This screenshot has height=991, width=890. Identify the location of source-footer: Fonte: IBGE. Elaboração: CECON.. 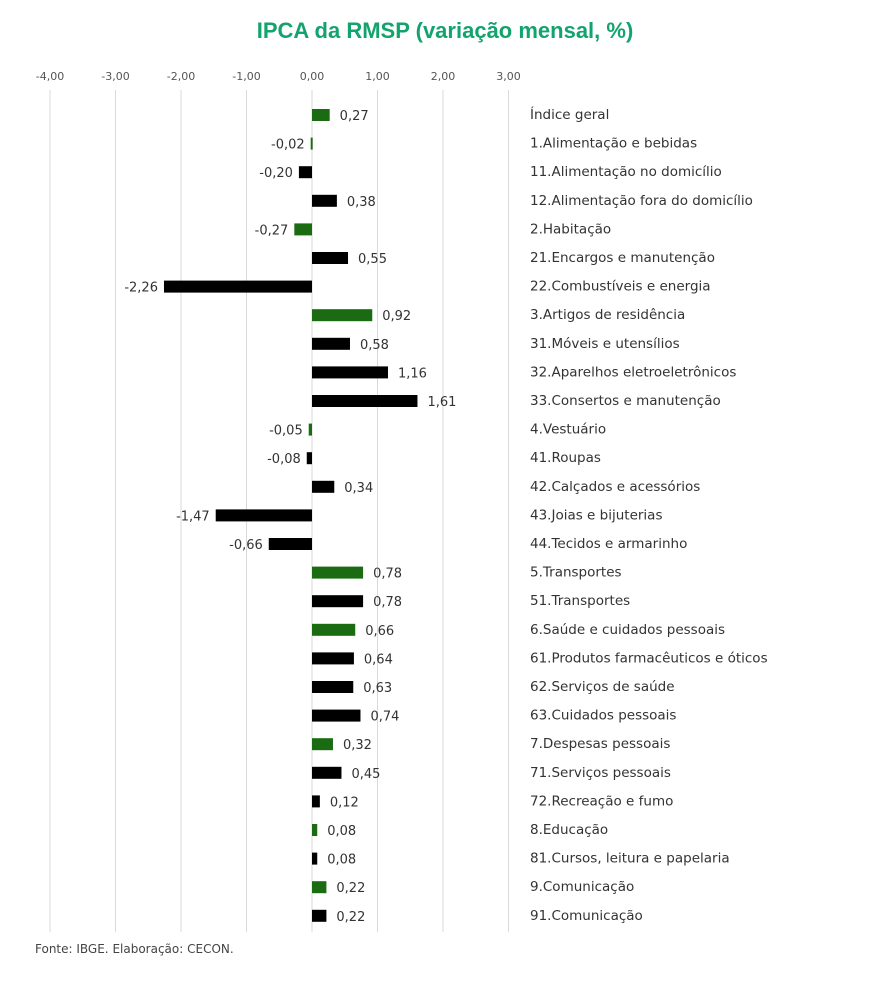
(134, 949).